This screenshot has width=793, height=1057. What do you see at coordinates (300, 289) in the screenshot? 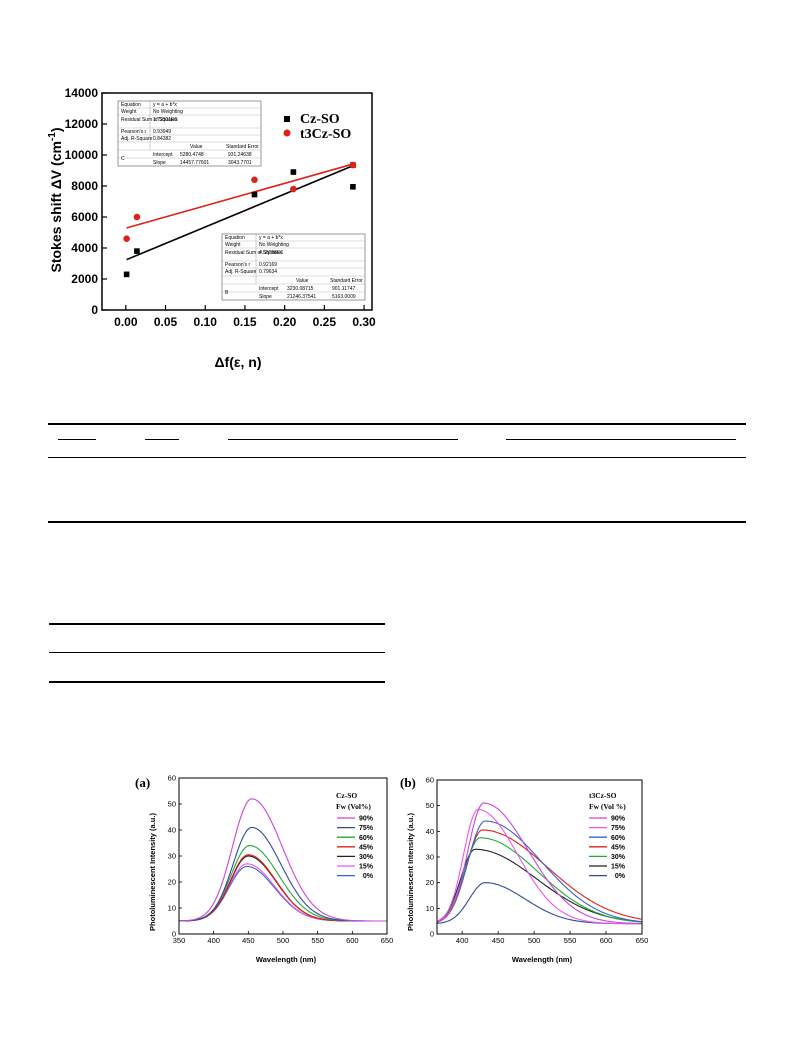
I see `fit-param-value: 3230.08715` at bounding box center [300, 289].